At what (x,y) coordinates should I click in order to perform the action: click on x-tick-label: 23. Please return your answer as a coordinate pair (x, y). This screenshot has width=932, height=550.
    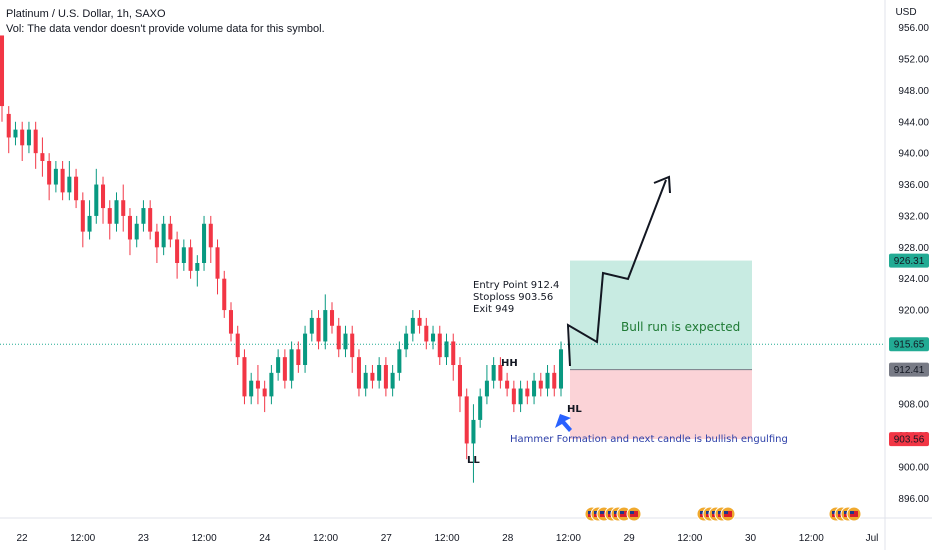
    Looking at the image, I should click on (144, 538).